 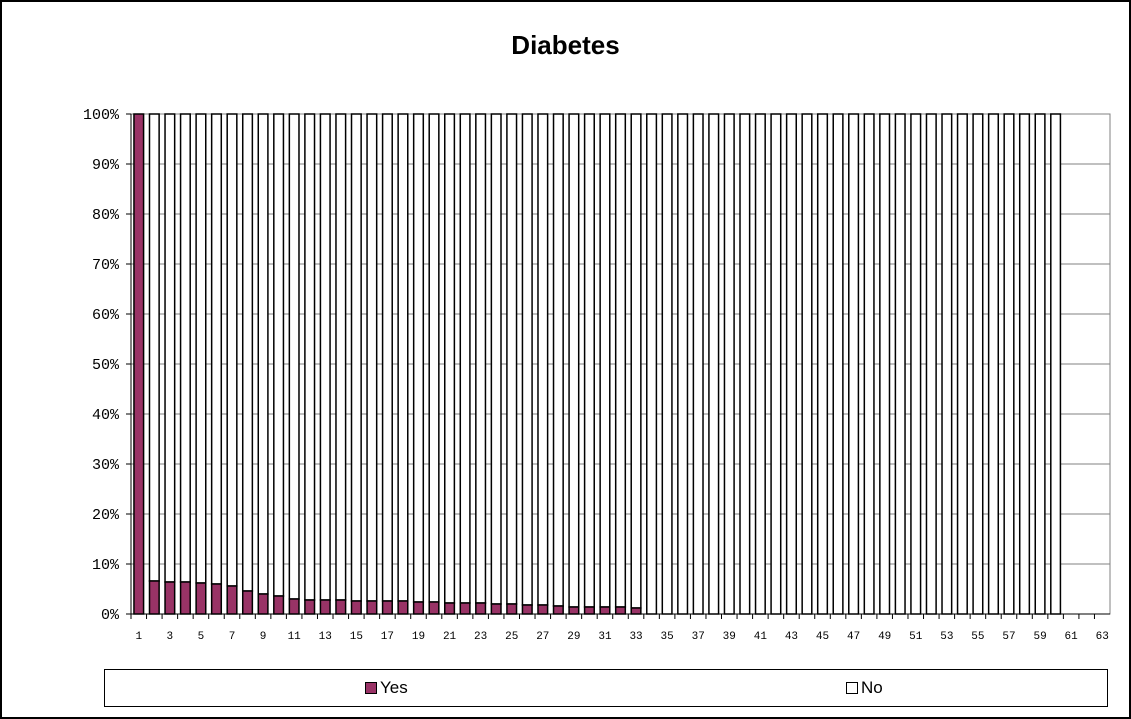 What do you see at coordinates (106, 465) in the screenshot?
I see `y-tick-label: 30%` at bounding box center [106, 465].